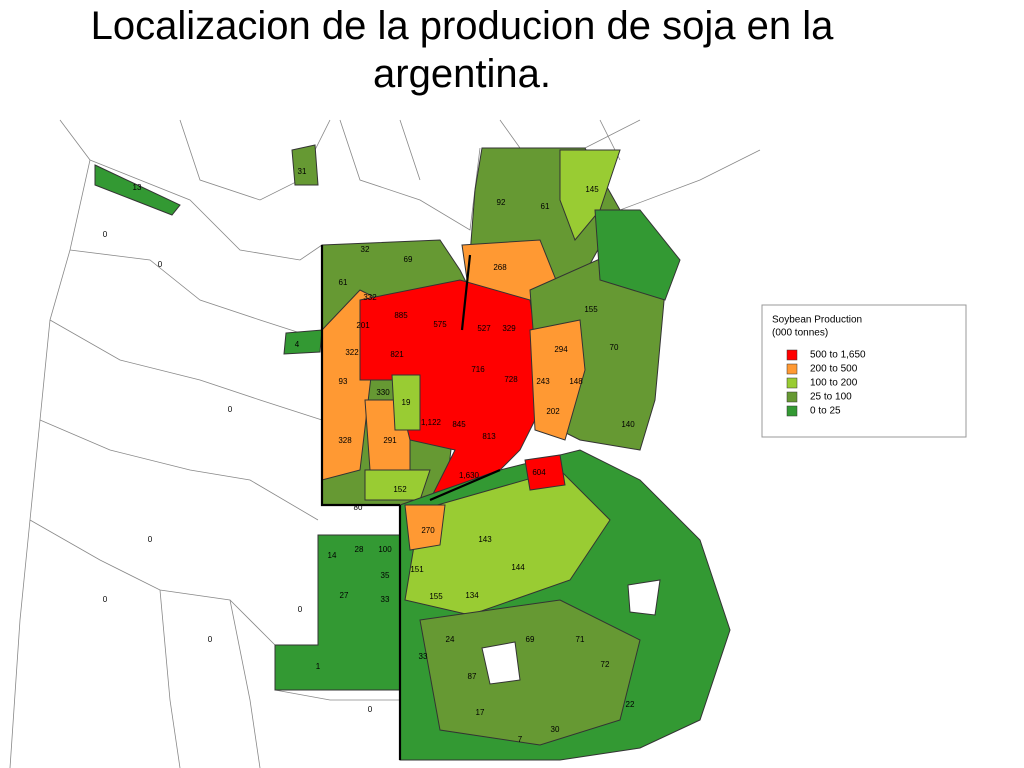  Describe the element at coordinates (539, 472) in the screenshot. I see `district-label: 604` at that location.